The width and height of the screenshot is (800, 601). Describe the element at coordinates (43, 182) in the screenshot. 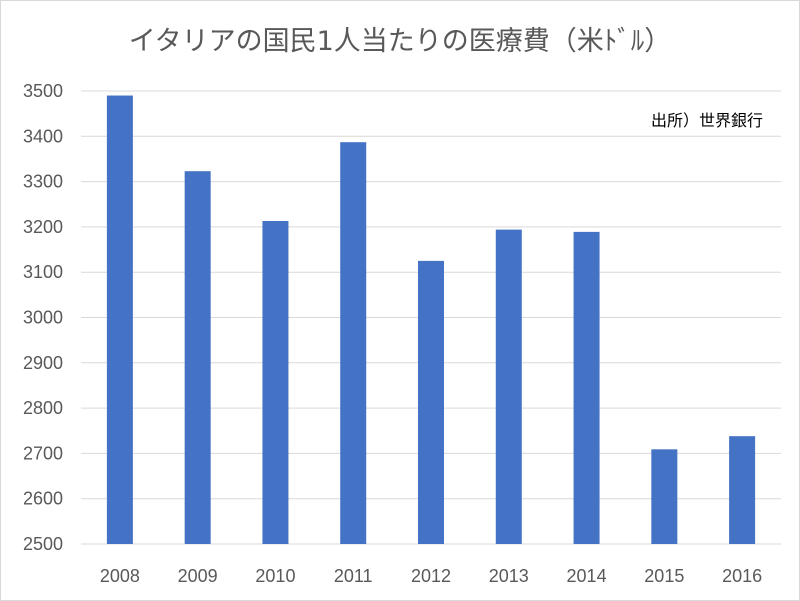

I see `y-tick-label: 3300` at that location.